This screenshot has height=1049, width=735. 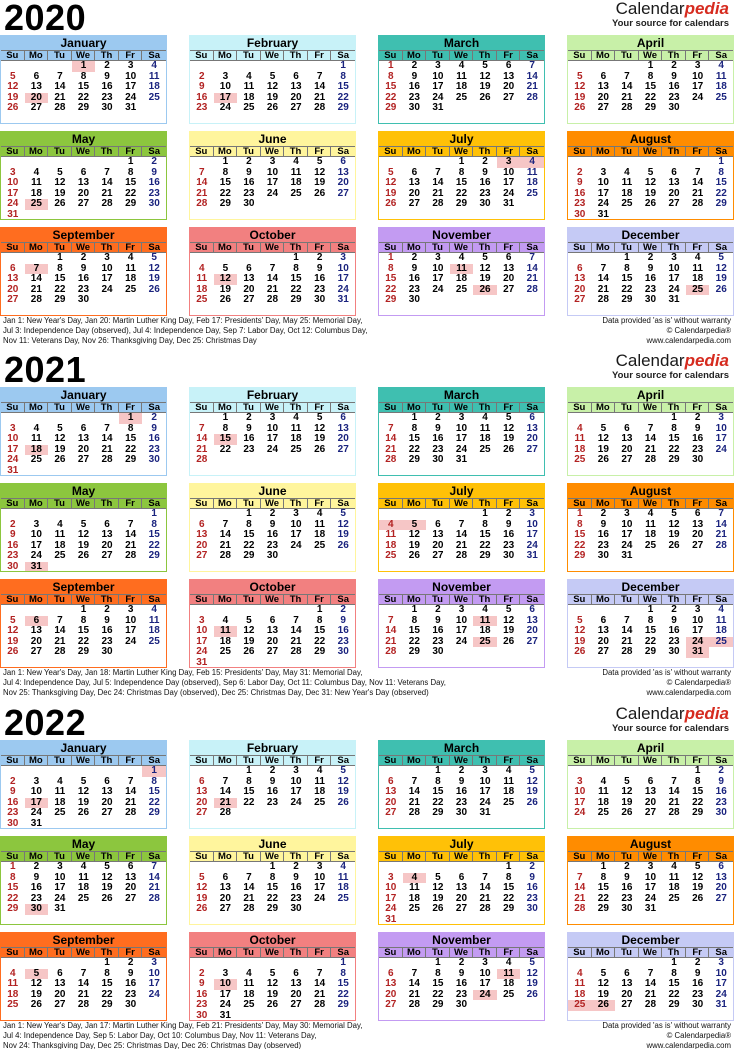 What do you see at coordinates (391, 791) in the screenshot?
I see `day-cell: 13` at bounding box center [391, 791].